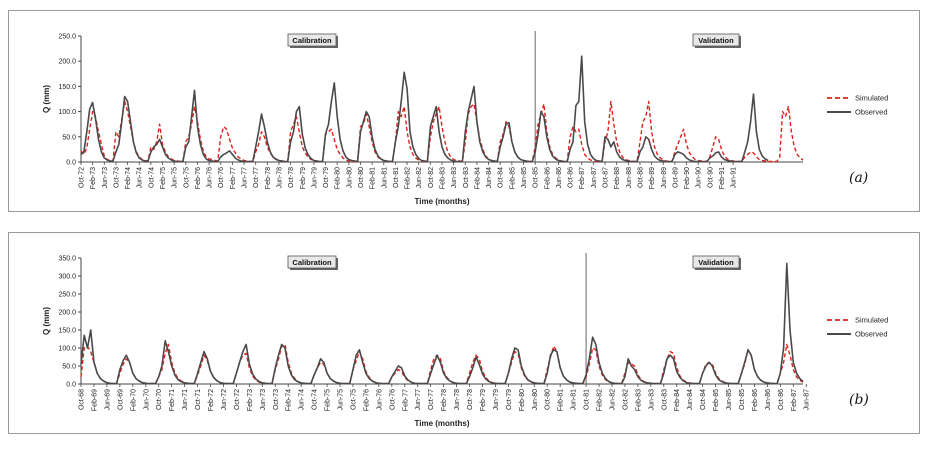  I want to click on chart-b-x-tick-label: Feb-85, so click(716, 400).